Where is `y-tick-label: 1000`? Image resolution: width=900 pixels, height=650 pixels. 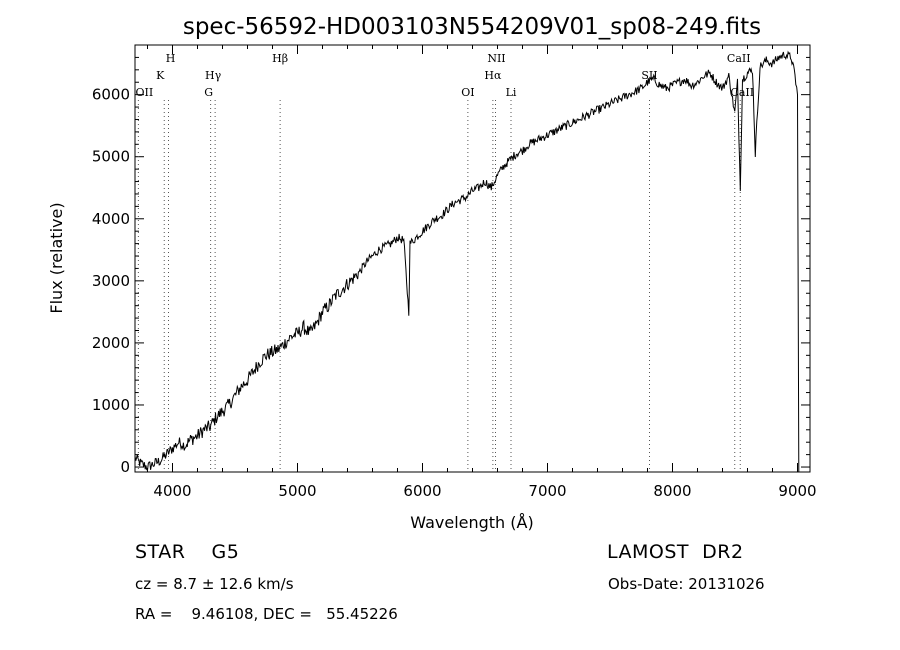
y-tick-label: 1000 is located at coordinates (111, 405).